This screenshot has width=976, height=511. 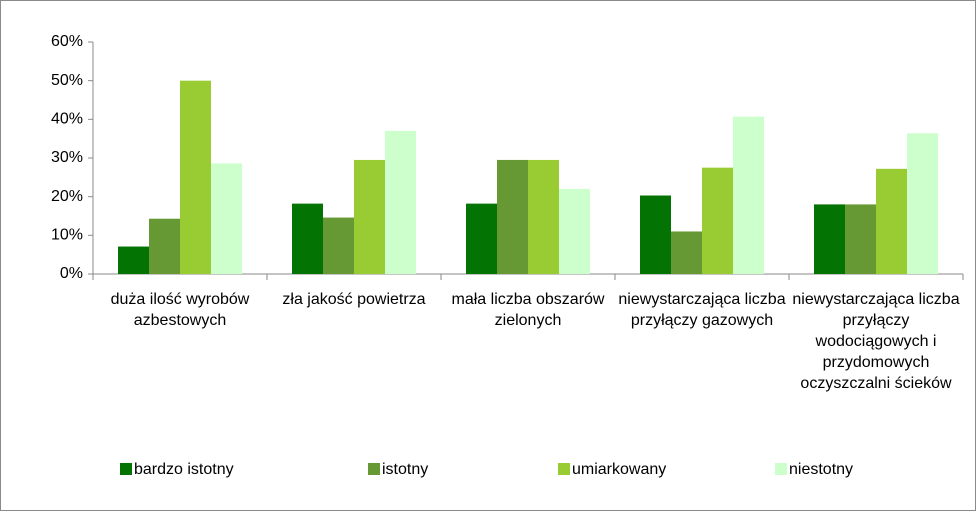 I want to click on x-tick-label: zła jakość powietrza, so click(x=354, y=299).